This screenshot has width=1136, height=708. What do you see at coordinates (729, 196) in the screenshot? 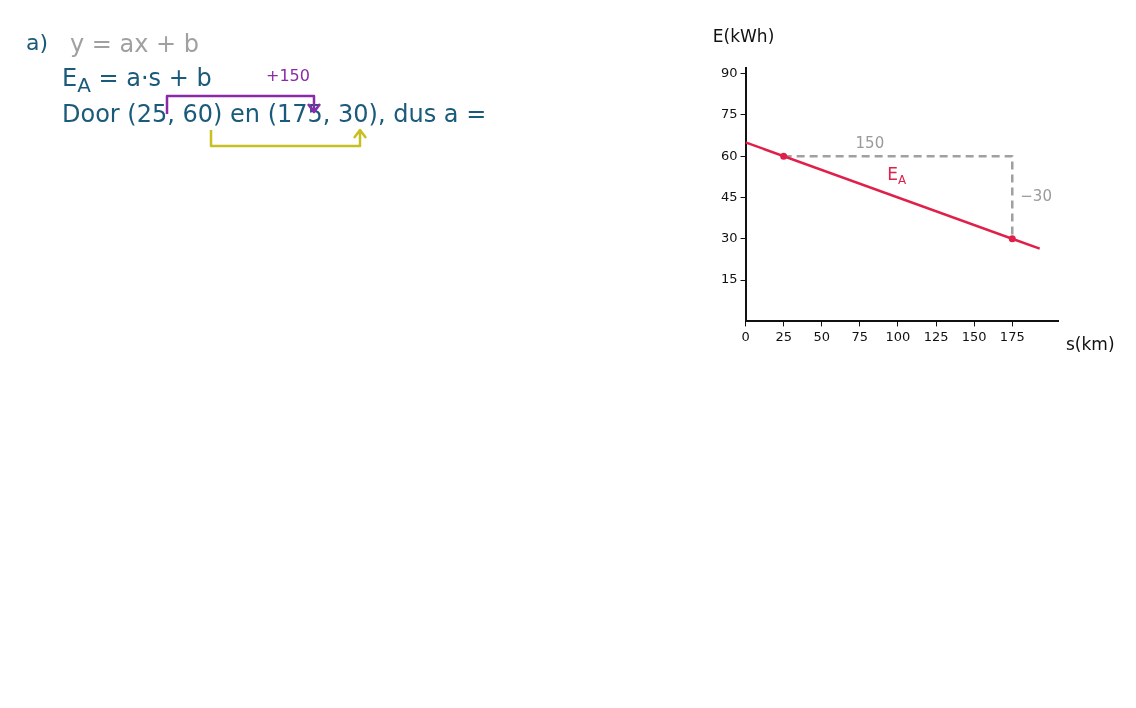
I see `y-tick-label: 45` at bounding box center [729, 196].